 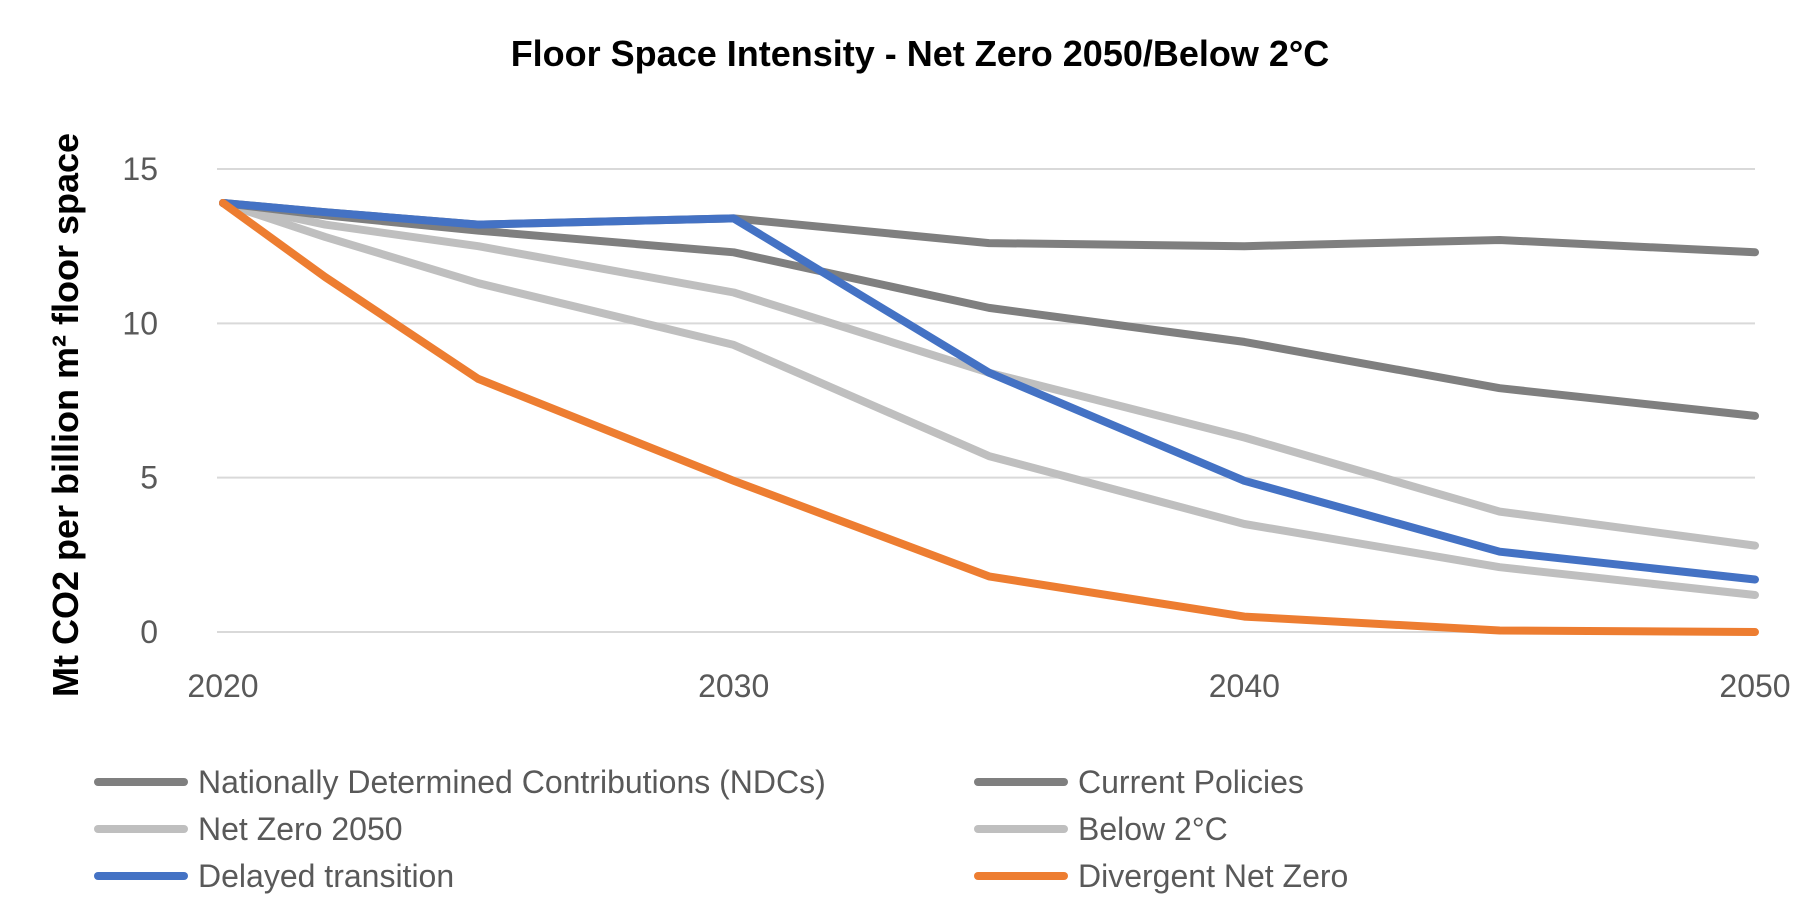 What do you see at coordinates (988, 686) in the screenshot?
I see `x-axis-ticks: 2020 2030 2040 2050` at bounding box center [988, 686].